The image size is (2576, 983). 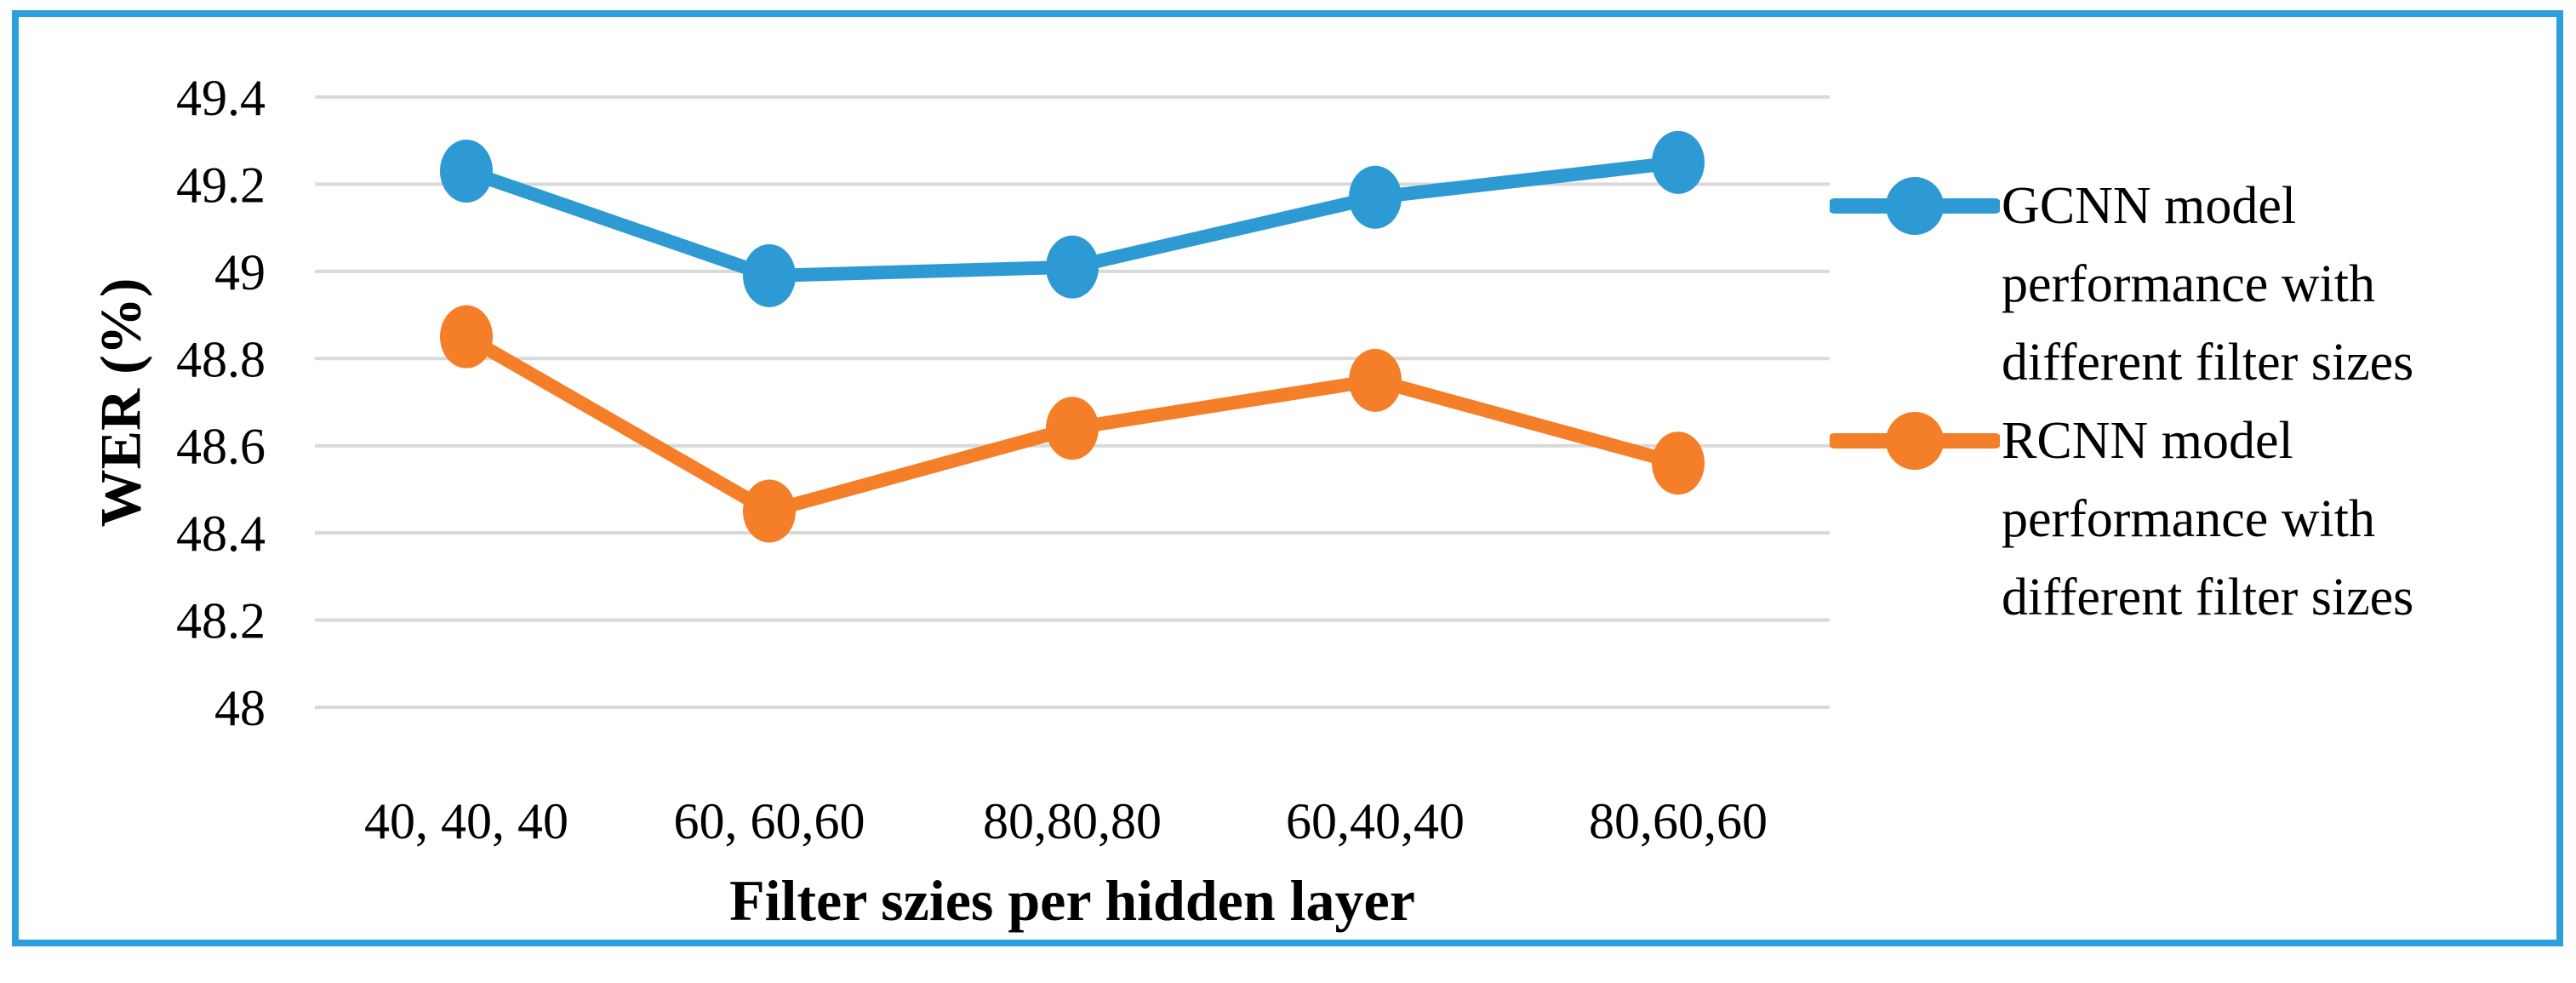 I want to click on x-tick-label: 40, 40, 40, so click(x=466, y=821).